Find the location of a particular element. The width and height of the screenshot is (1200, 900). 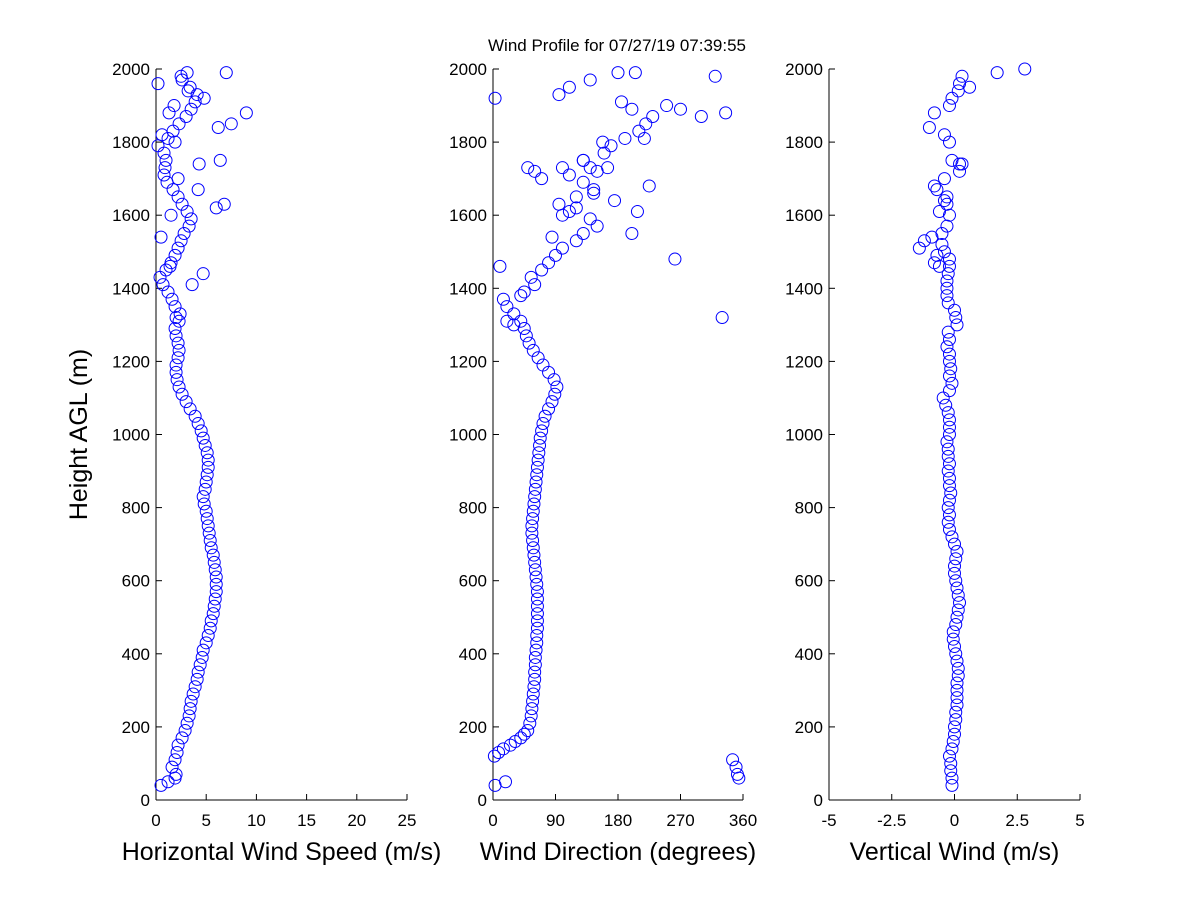

y-tick-label: 400 is located at coordinates (809, 654).